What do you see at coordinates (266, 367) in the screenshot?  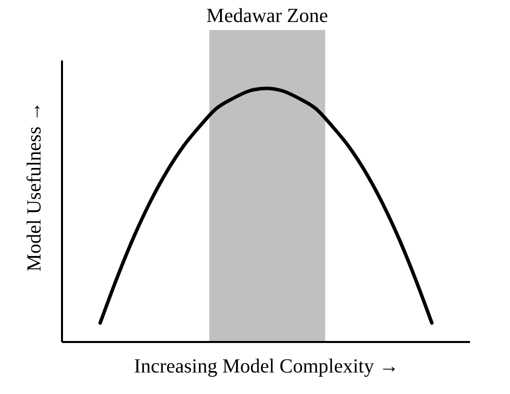 I see `x-axis-title: Increasing Model Complexity →` at bounding box center [266, 367].